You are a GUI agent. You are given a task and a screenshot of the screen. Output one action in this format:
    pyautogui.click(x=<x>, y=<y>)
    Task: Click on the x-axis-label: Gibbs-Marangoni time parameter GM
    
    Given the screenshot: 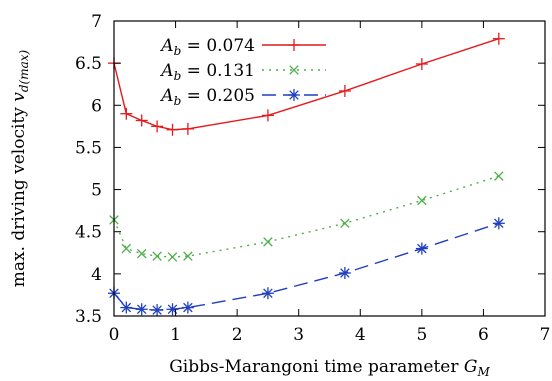 What is the action you would take?
    pyautogui.click(x=329, y=368)
    